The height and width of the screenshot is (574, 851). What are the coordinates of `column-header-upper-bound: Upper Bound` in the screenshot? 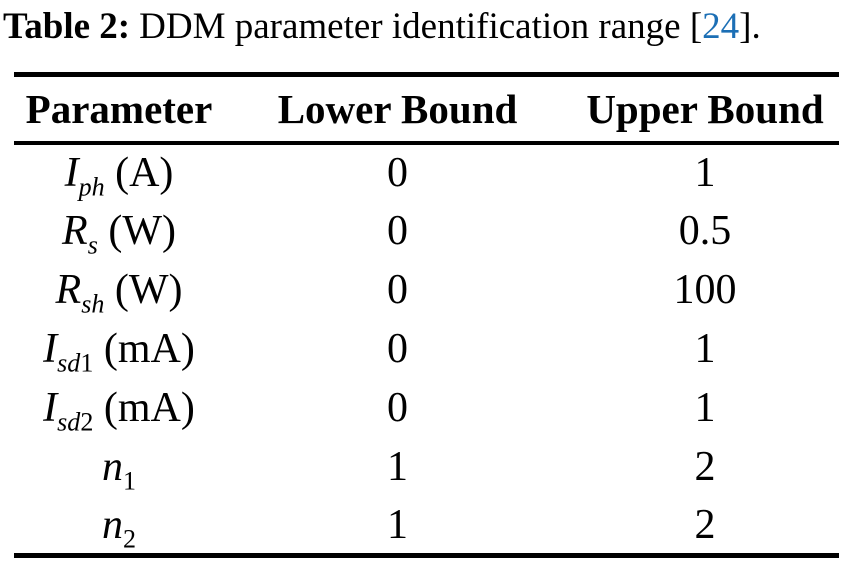 It's located at (705, 109).